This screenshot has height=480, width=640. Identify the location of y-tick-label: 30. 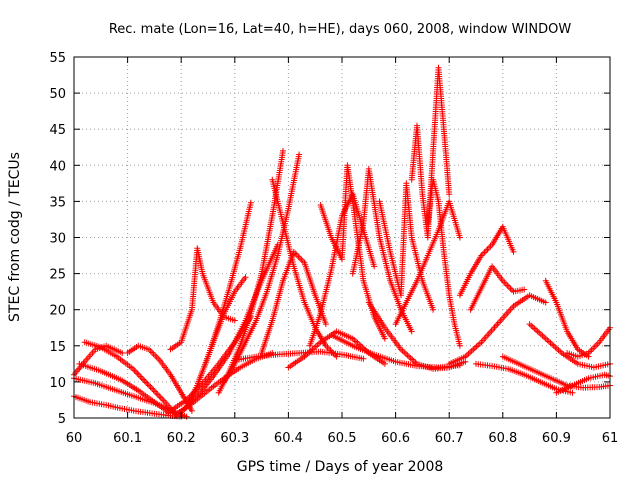
(57, 239).